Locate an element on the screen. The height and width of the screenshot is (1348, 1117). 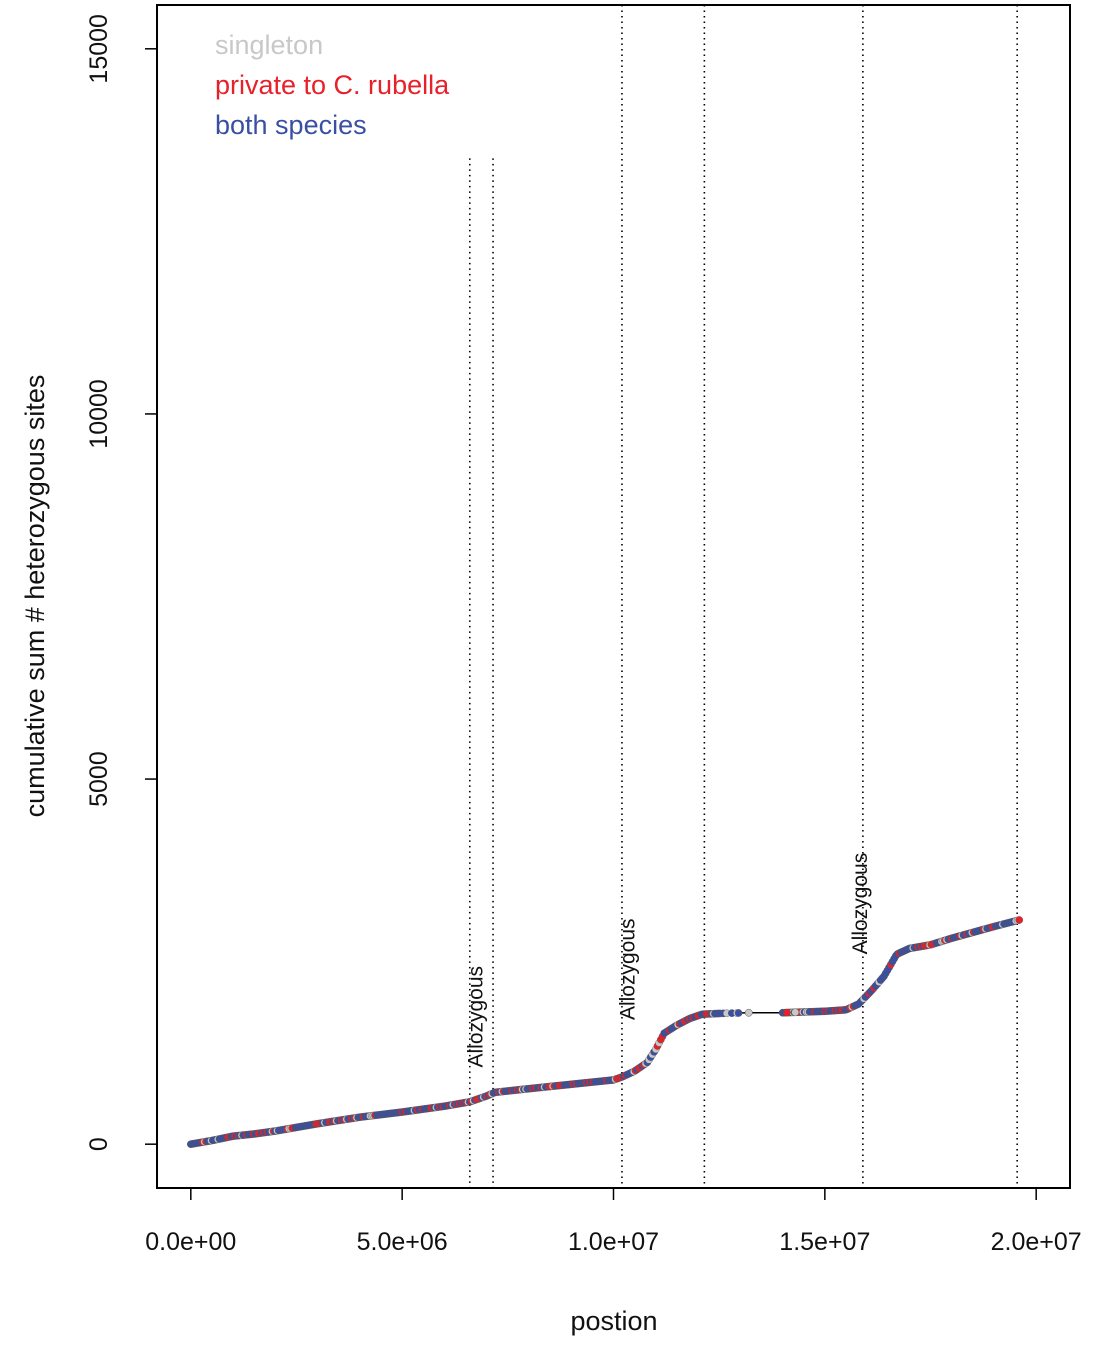
y-tick-label: 10000 is located at coordinates (99, 414).